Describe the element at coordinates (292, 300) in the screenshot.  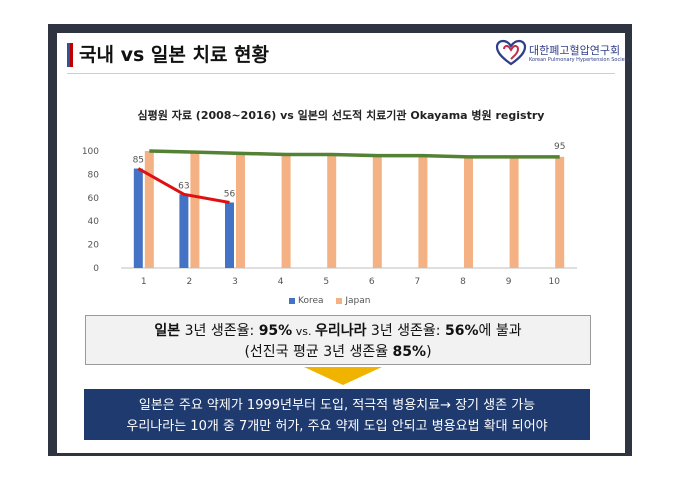
I see `legend-swatch-korea` at that location.